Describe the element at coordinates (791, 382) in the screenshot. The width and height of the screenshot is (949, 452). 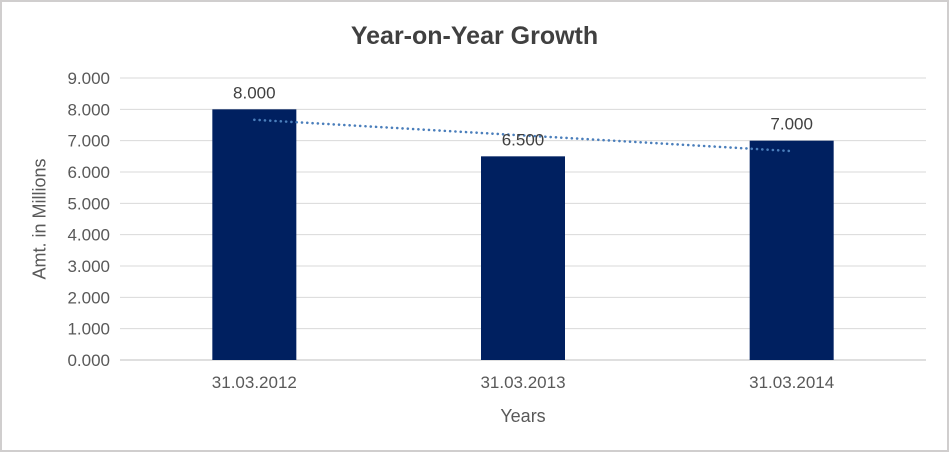
I see `x-tick-label: 31.03.2014` at that location.